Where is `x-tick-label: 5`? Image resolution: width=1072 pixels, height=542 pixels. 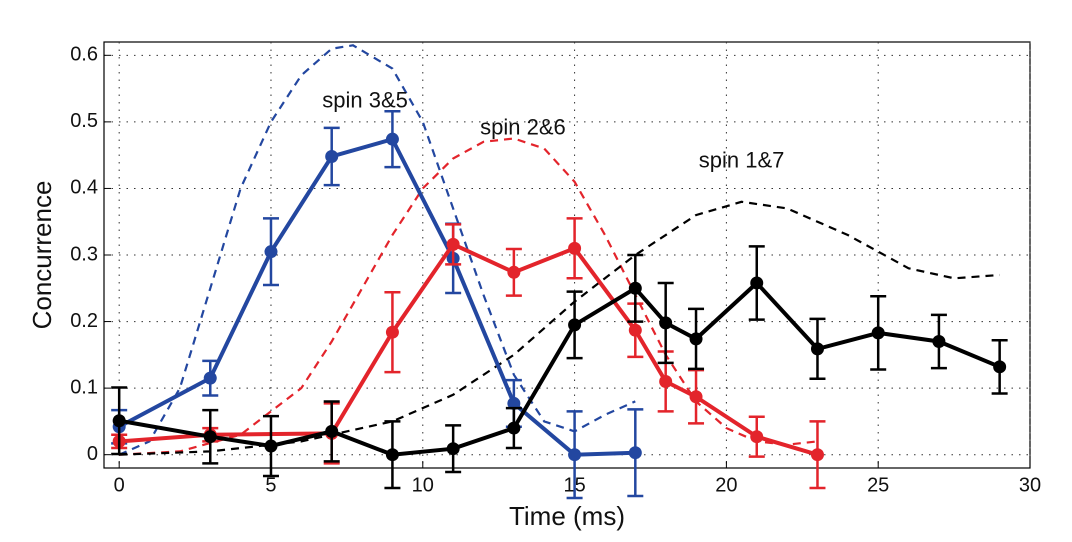
x-tick-label: 5 is located at coordinates (270, 485).